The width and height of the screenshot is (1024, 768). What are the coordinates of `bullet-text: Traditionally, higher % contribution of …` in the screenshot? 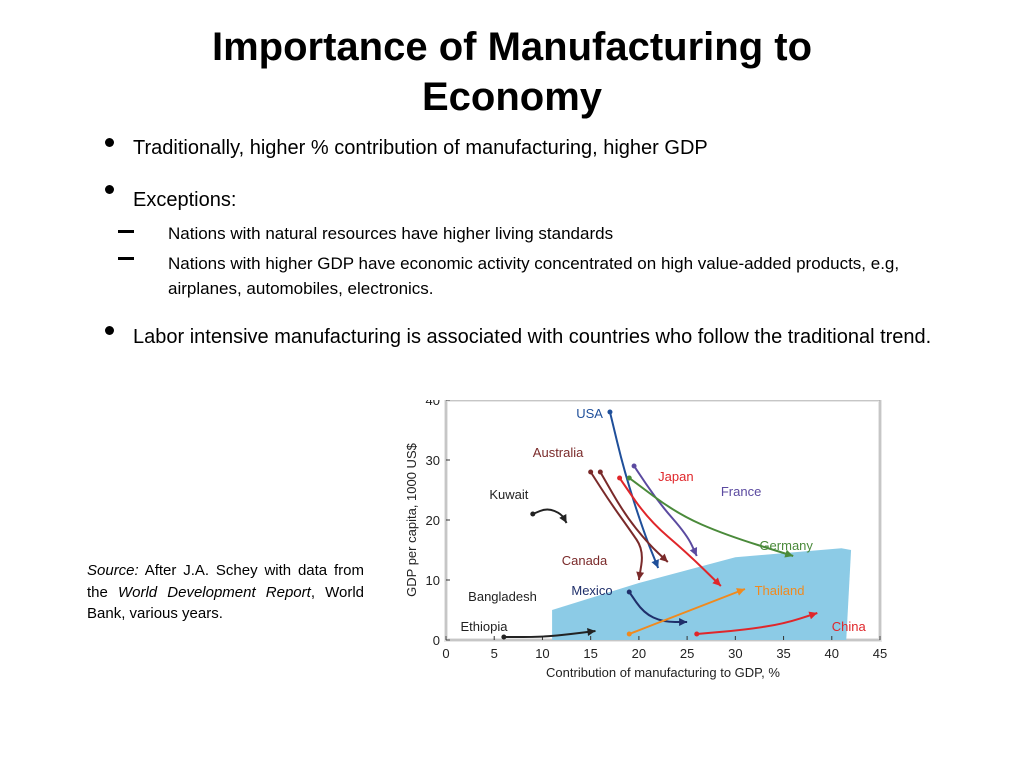 It's located at (420, 148).